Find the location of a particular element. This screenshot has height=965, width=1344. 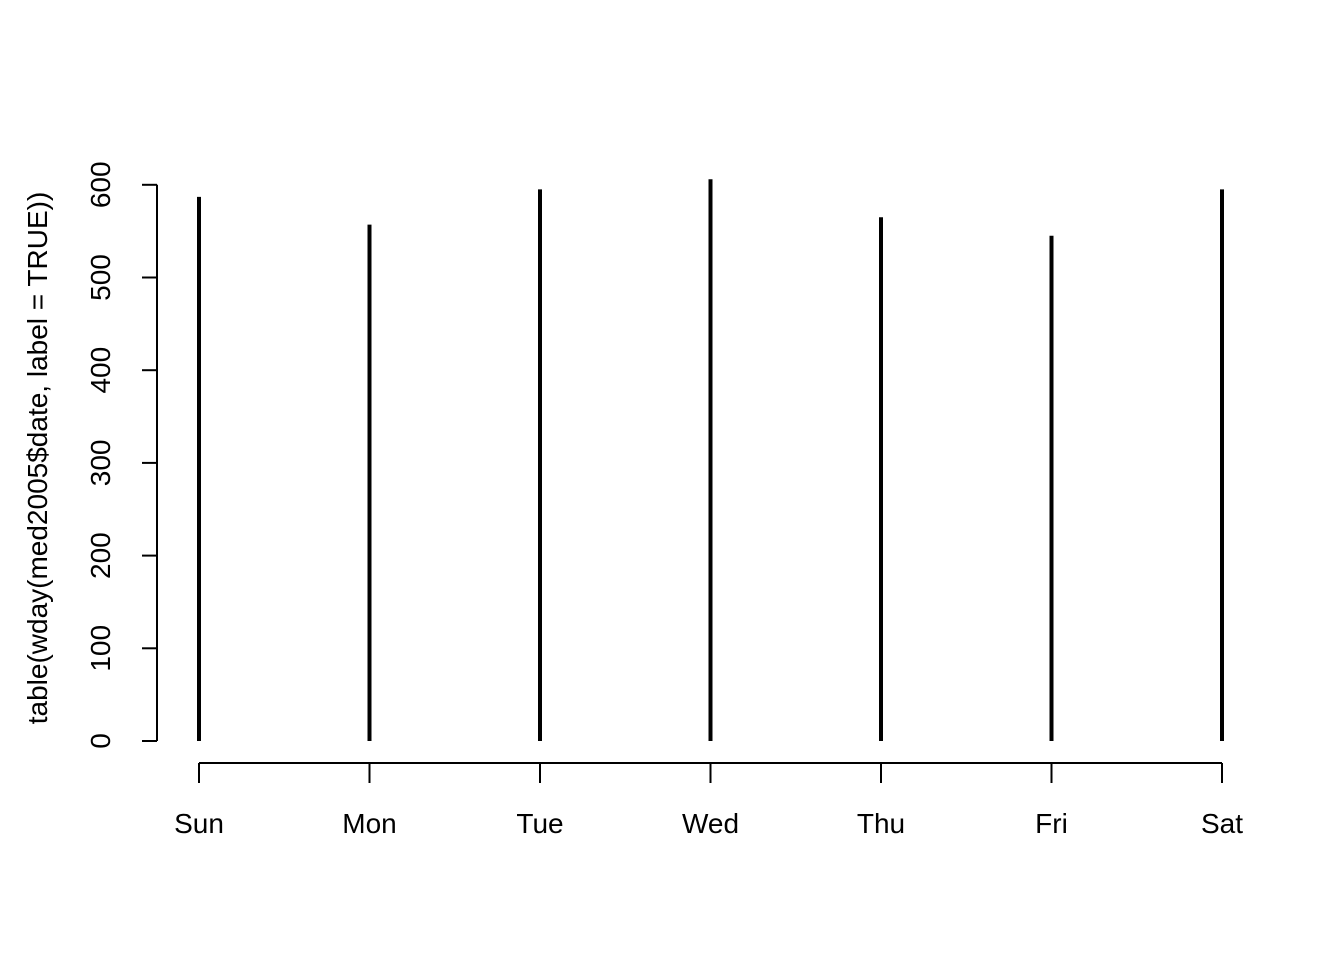

y-tick-label: 300 is located at coordinates (100, 463).